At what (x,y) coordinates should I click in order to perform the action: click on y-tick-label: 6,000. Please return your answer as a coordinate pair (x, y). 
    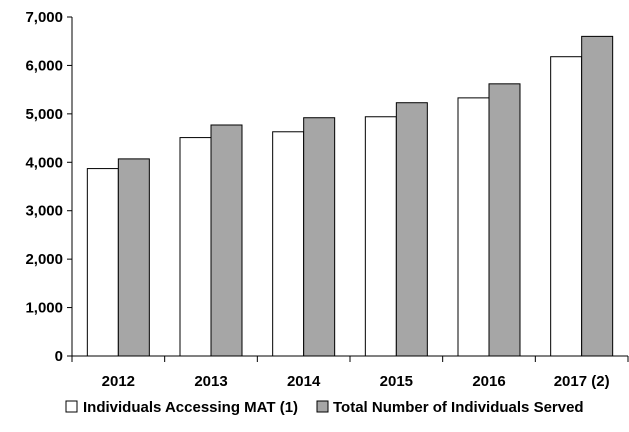
    Looking at the image, I should click on (44, 65).